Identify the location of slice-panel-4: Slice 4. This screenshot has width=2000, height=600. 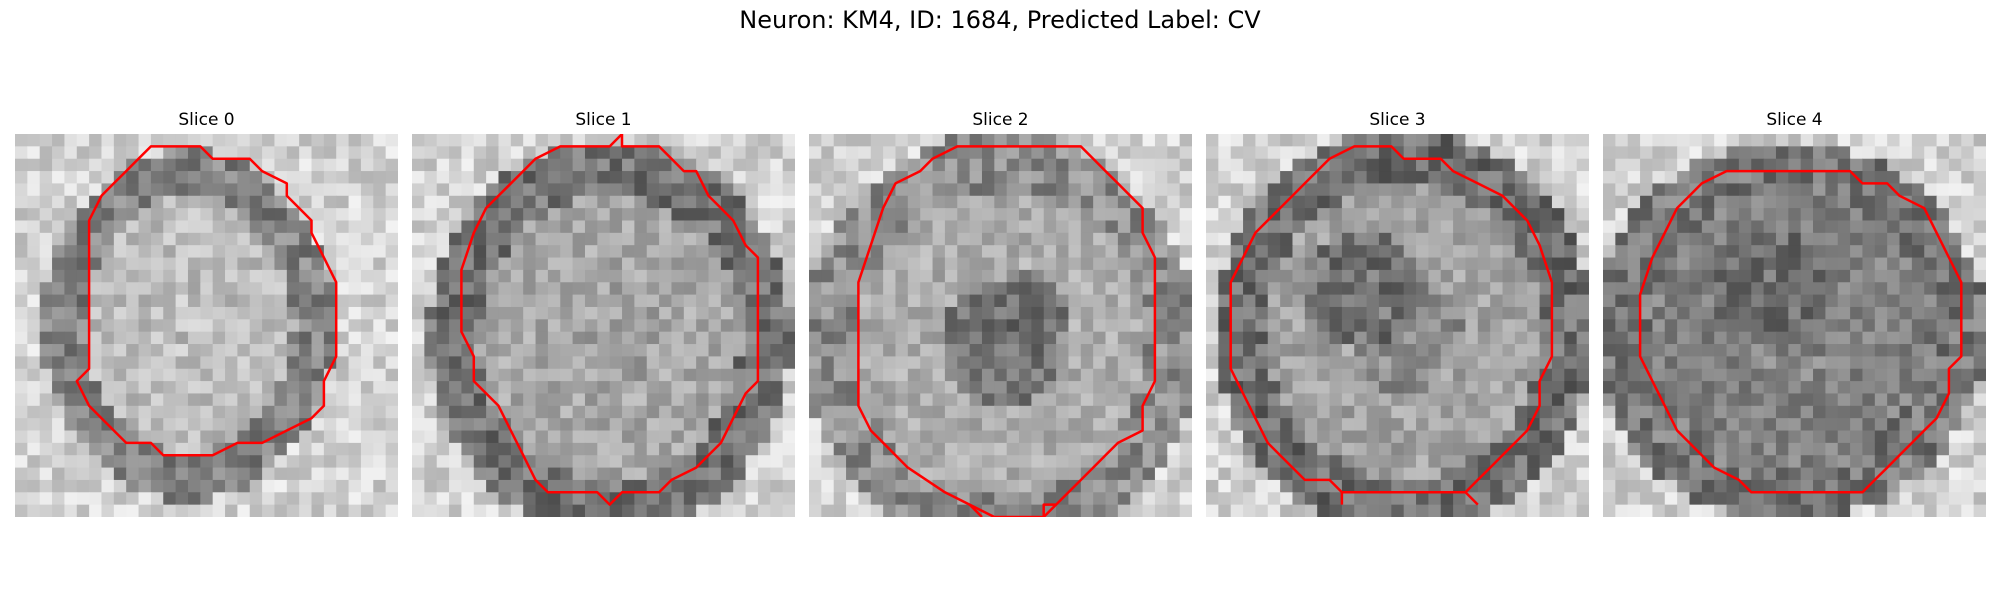
(1794, 312).